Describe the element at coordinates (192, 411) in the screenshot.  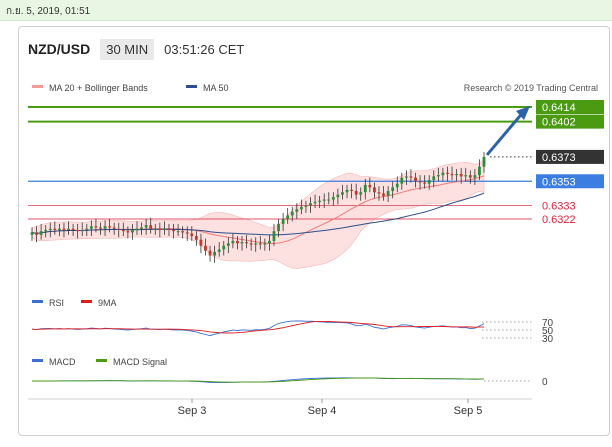
I see `x-tick-label-Sep 3: Sep 3` at that location.